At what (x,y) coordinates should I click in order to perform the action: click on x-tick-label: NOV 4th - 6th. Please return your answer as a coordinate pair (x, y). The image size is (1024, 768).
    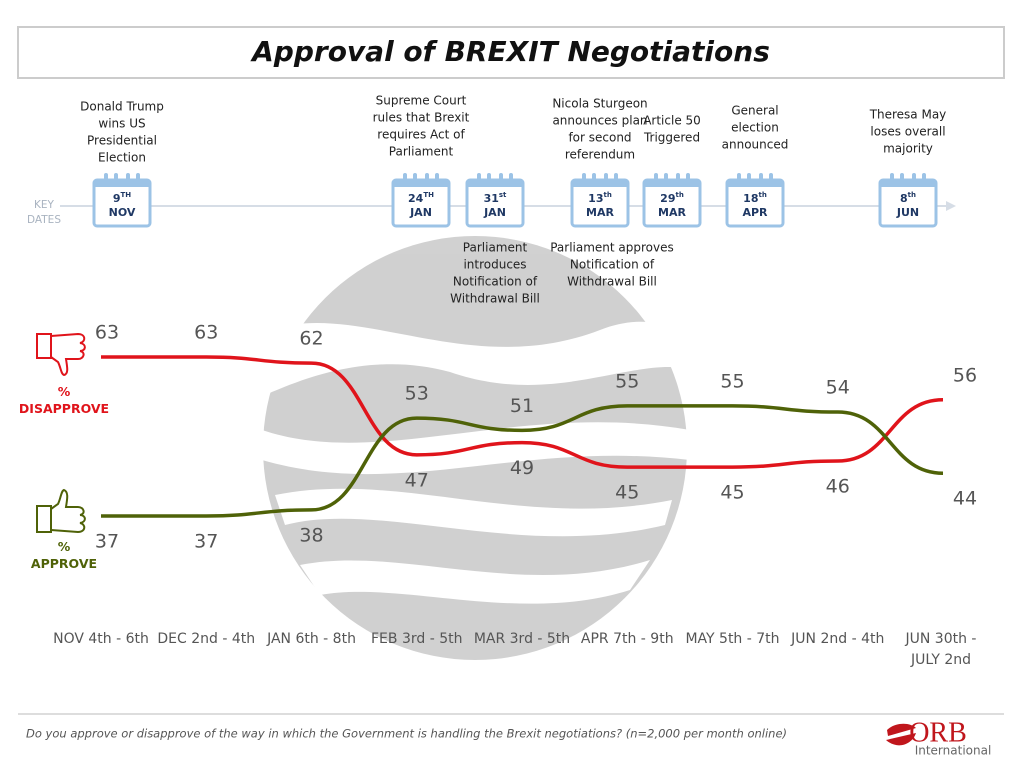
    Looking at the image, I should click on (101, 639).